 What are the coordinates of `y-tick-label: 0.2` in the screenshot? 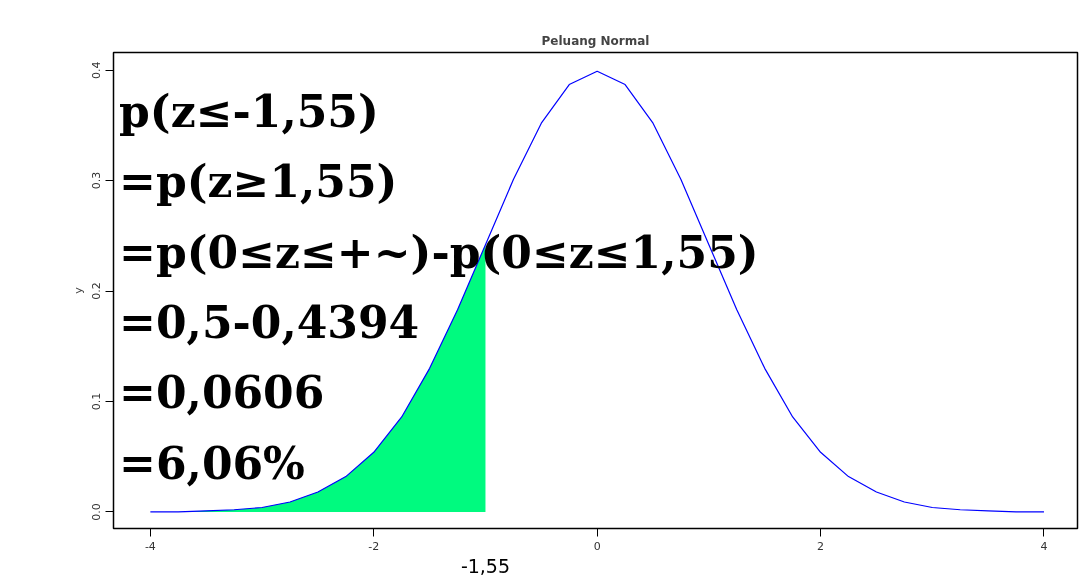 It's located at (97, 291).